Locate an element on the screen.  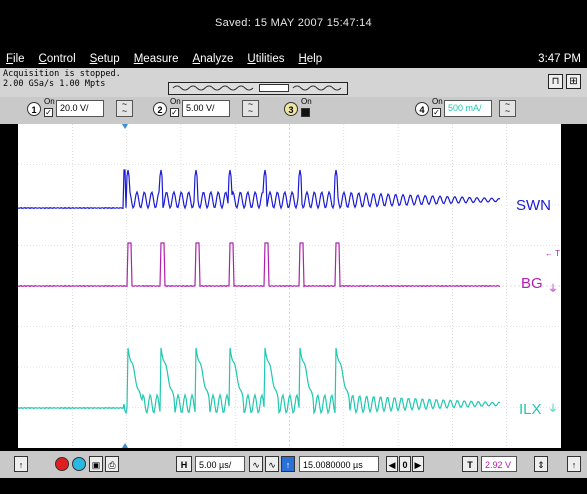
channel-1-wave-icon: ~ ~ is located at coordinates (124, 108).